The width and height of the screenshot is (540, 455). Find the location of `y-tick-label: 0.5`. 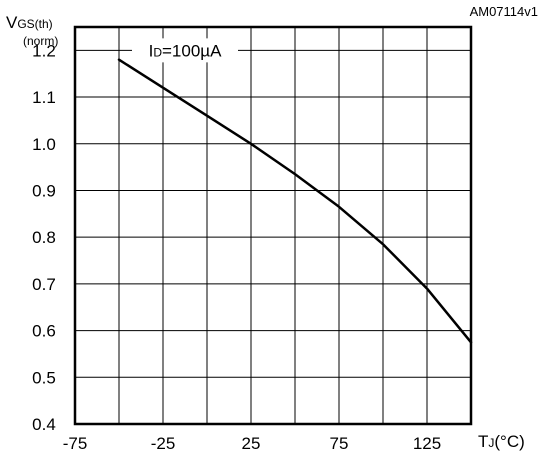

y-tick-label: 0.5 is located at coordinates (44, 377).